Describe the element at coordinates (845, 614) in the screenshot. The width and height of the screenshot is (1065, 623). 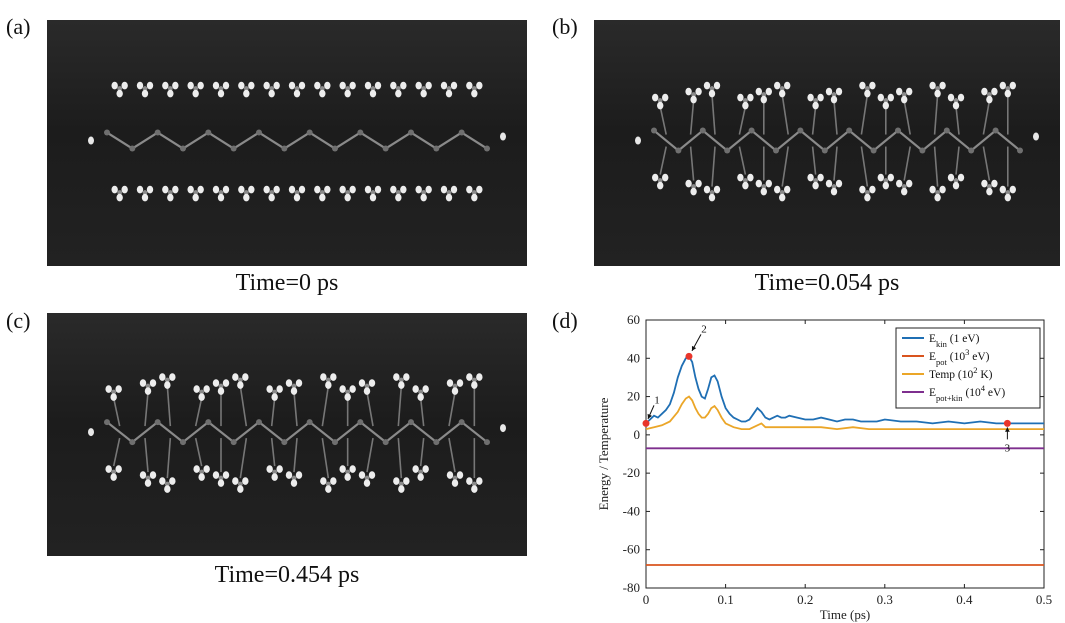
I see `x-axis-label: Time (ps)` at that location.